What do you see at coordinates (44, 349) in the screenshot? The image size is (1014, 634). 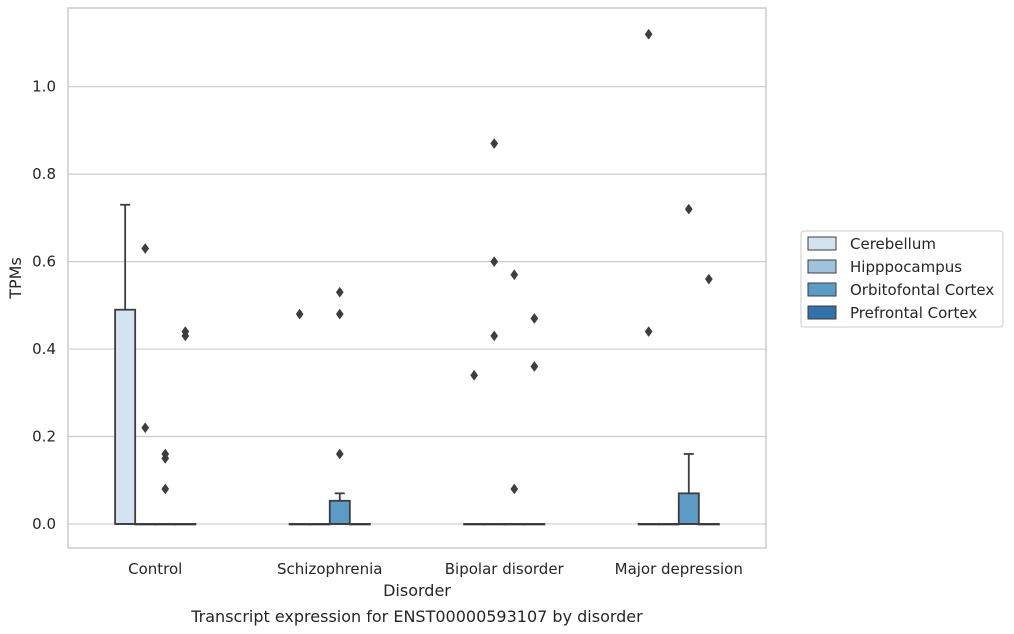 I see `y-tick-label: 0.4` at bounding box center [44, 349].